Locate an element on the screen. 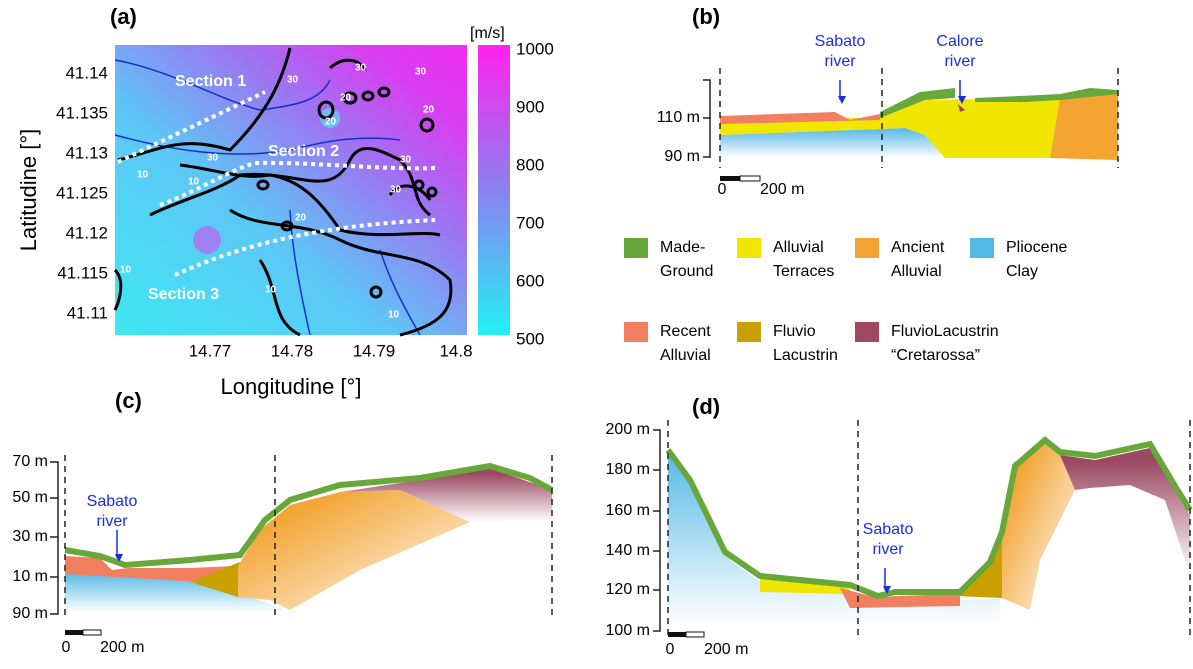 The image size is (1193, 669). y-tick-label: 41.115 is located at coordinates (82, 272).